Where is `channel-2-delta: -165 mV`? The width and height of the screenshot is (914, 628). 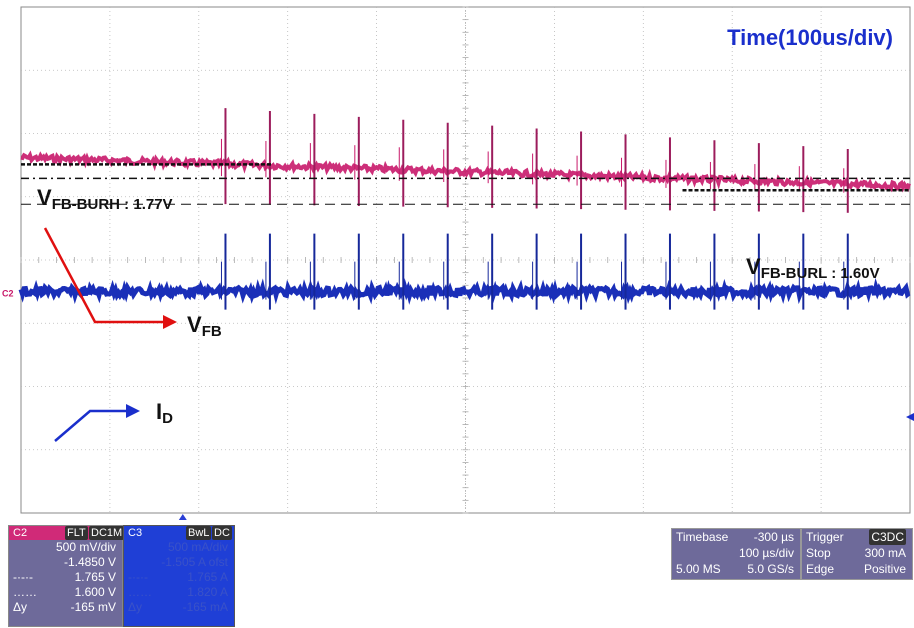
channel-2-delta: -165 mV is located at coordinates (93, 607).